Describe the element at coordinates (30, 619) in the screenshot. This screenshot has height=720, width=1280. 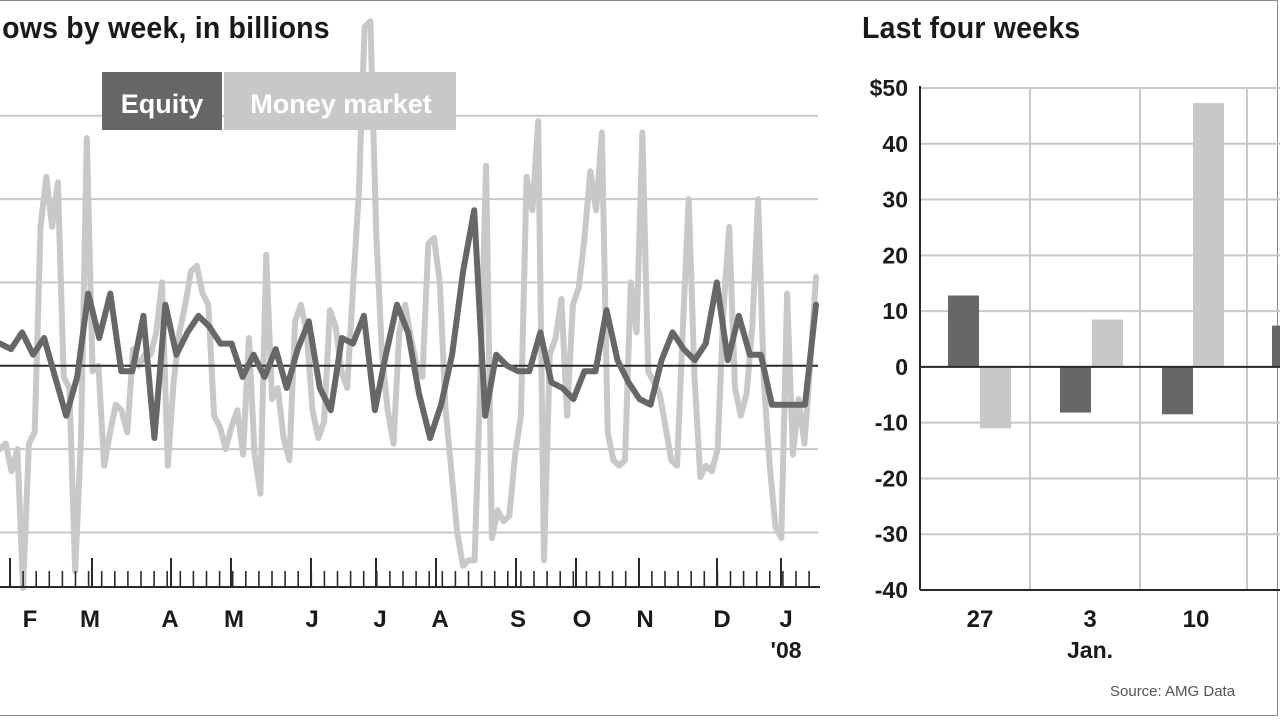
I see `left-x-tick-label: F` at that location.